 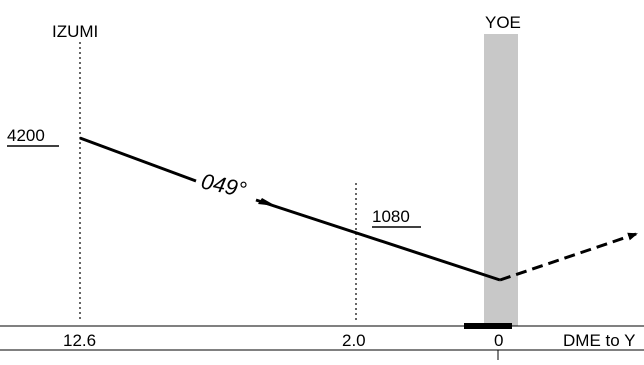 What do you see at coordinates (599, 340) in the screenshot?
I see `dme-axis-label: DME to Y` at bounding box center [599, 340].